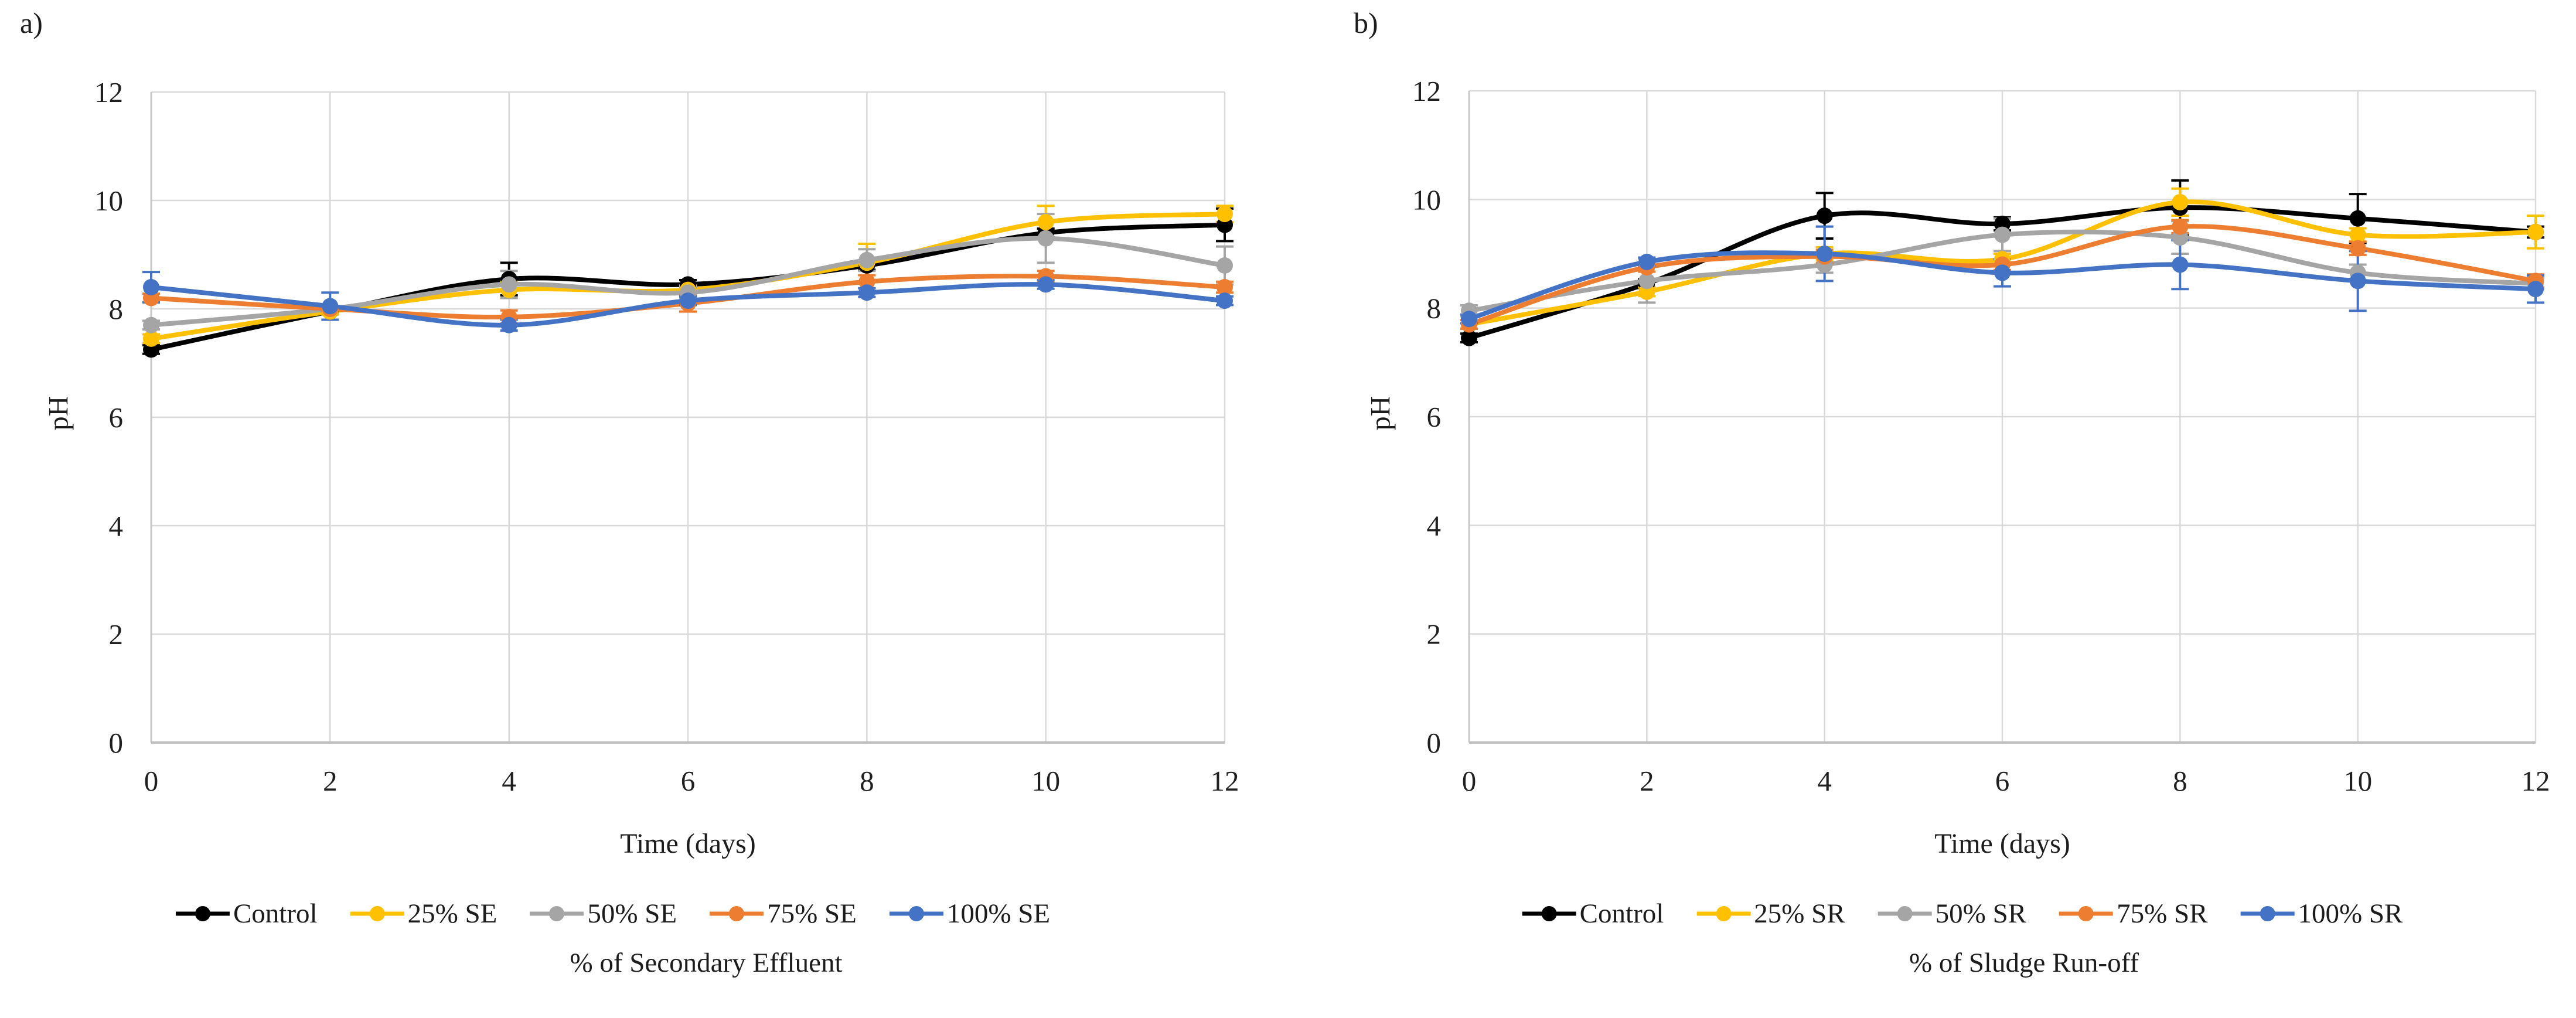  Describe the element at coordinates (688, 843) in the screenshot. I see `panel-a-x-axis-title: Time (days)` at that location.